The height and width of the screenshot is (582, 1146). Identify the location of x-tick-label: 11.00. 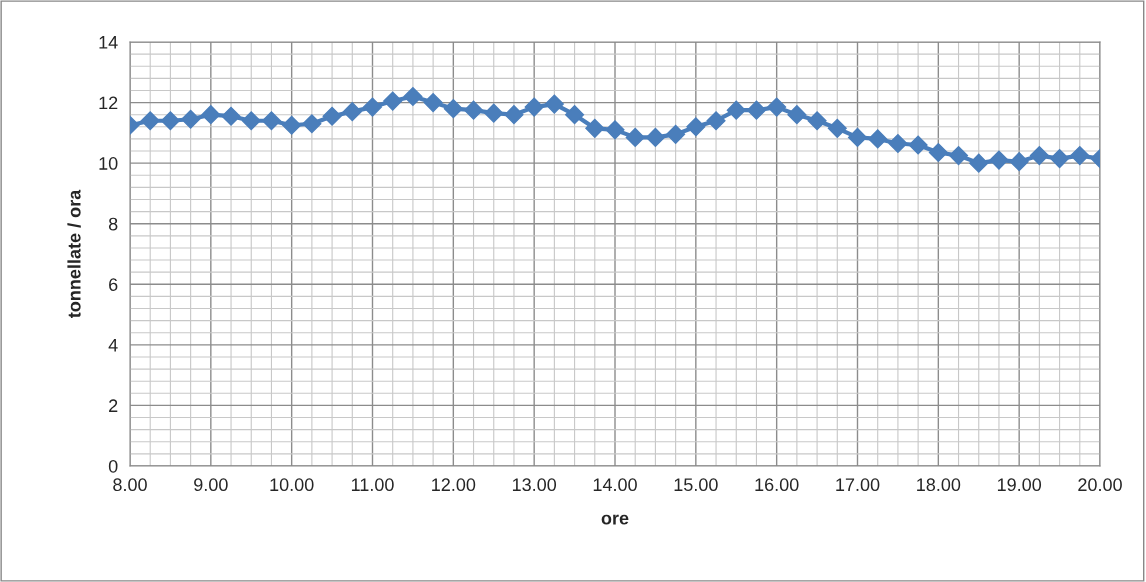
(372, 485).